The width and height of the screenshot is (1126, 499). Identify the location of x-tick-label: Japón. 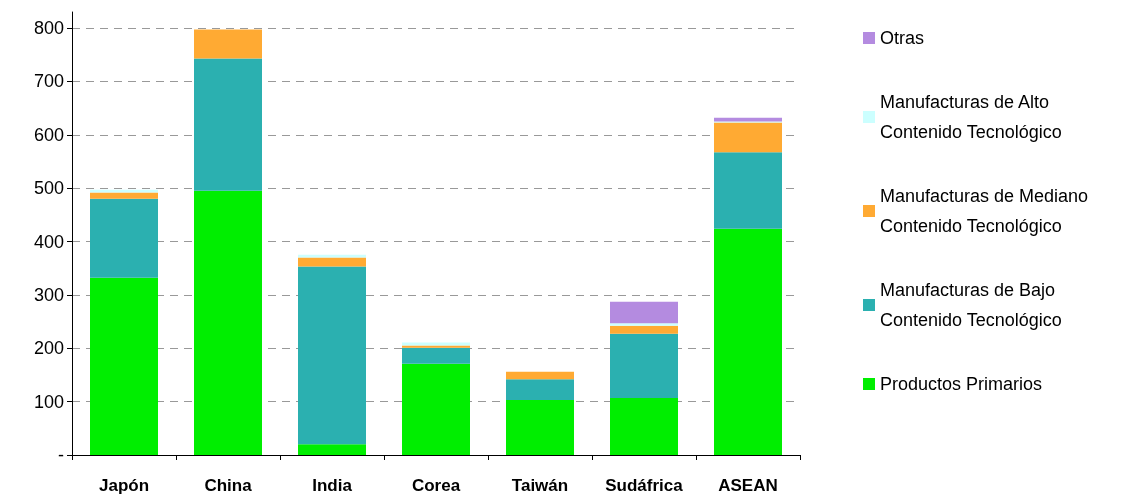
(124, 485).